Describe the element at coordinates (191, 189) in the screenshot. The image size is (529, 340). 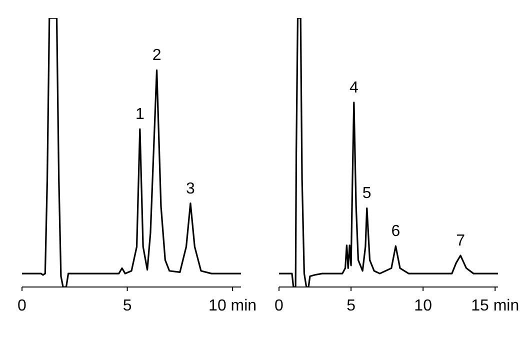
I see `annotation: 3` at that location.